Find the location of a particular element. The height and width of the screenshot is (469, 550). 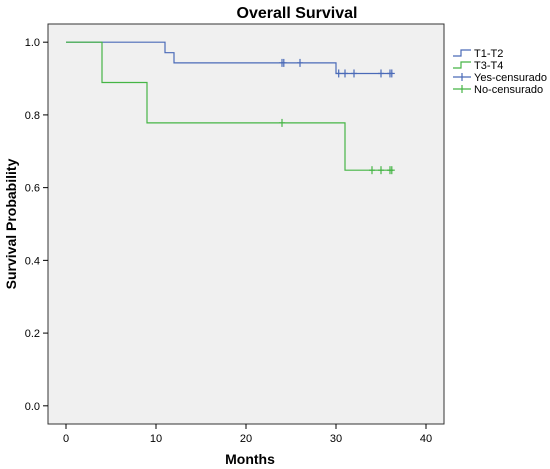

y-tick-label: 0.8 is located at coordinates (32, 116).